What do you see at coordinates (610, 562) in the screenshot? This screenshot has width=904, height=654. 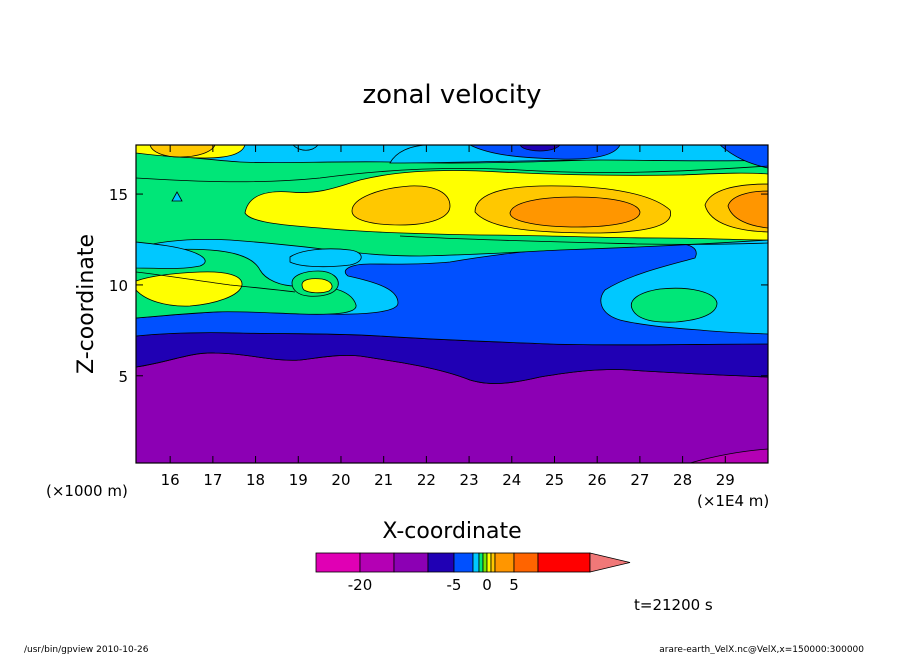 I see `colorbar-extend-arrow` at bounding box center [610, 562].